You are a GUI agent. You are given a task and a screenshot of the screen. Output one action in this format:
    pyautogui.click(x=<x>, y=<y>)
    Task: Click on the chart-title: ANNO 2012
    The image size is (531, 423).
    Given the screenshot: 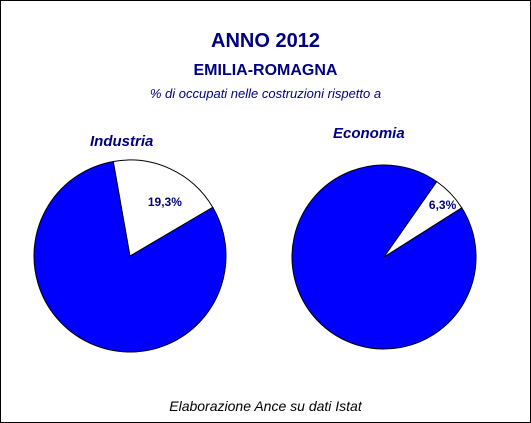 What is the action you would take?
    pyautogui.click(x=265, y=41)
    